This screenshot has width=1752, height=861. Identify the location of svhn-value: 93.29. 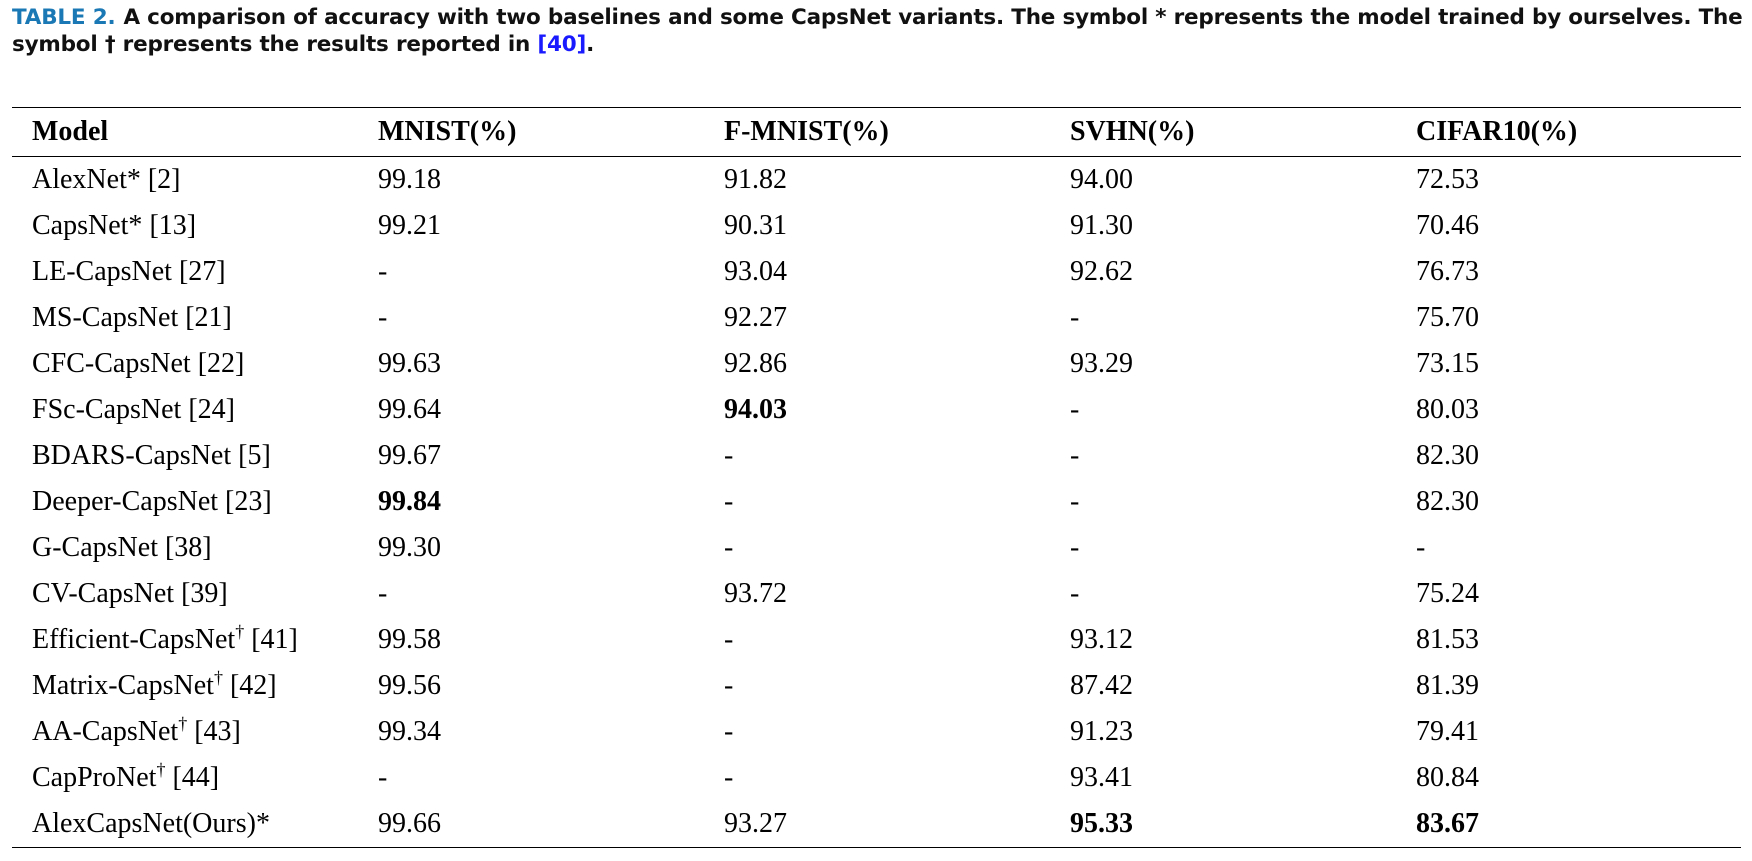
(1101, 363).